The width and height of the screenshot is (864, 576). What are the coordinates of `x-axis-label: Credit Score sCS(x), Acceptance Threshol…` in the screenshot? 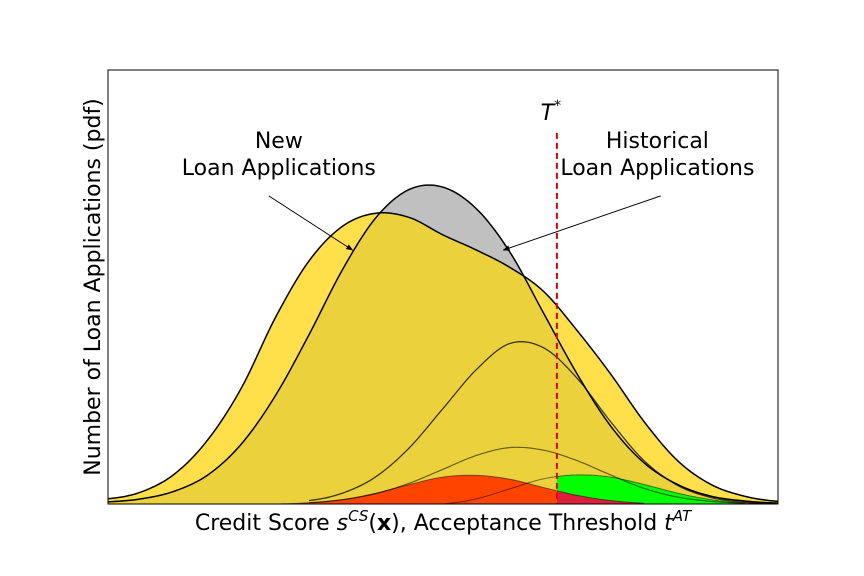 It's located at (444, 521).